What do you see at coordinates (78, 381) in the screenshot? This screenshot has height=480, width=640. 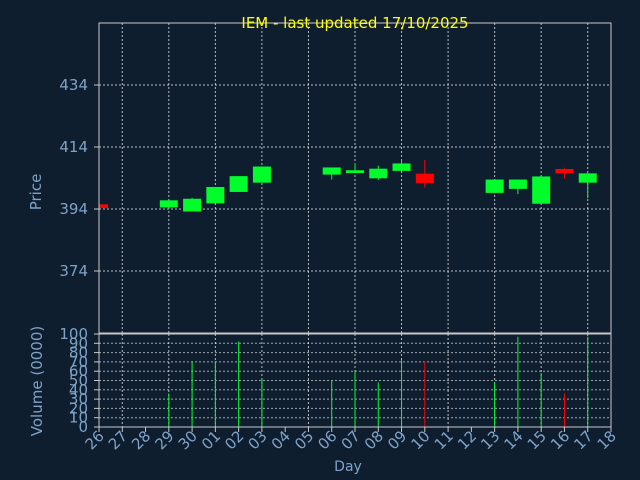 I see `volume-tick-label: 50` at bounding box center [78, 381].